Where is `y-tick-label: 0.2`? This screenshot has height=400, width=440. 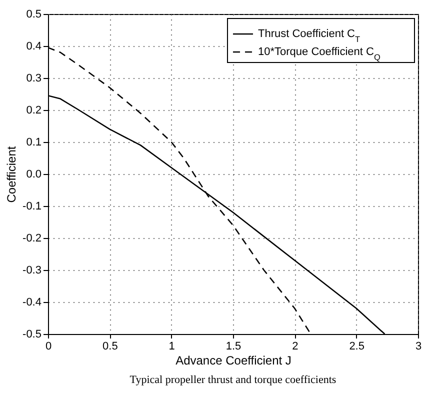
y-tick-label: 0.2 is located at coordinates (34, 110).